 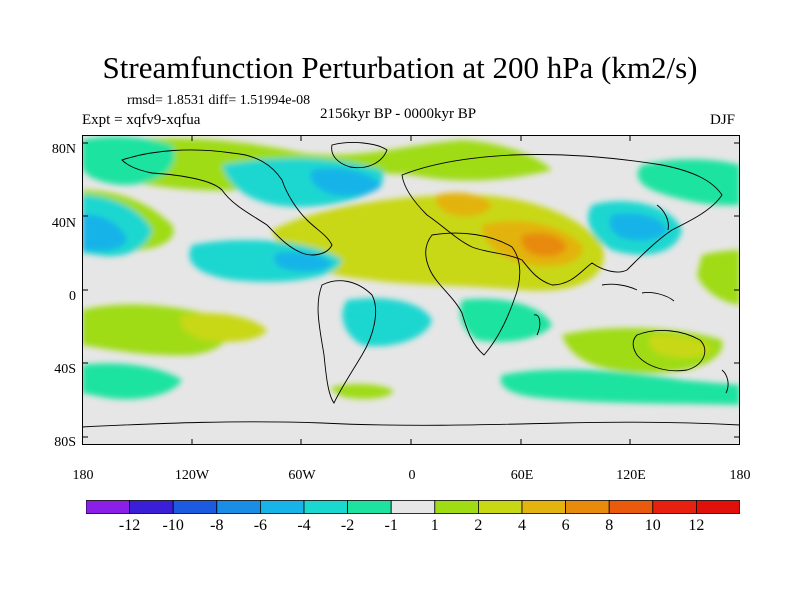 I want to click on field-green-east-pacific, so click(x=718, y=277).